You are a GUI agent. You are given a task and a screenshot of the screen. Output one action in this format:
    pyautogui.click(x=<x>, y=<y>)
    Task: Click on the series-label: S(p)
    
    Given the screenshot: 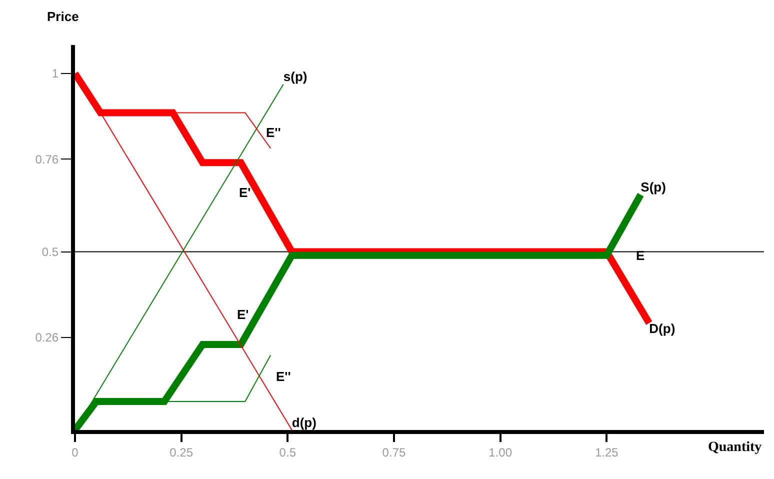 What is the action you would take?
    pyautogui.click(x=653, y=186)
    